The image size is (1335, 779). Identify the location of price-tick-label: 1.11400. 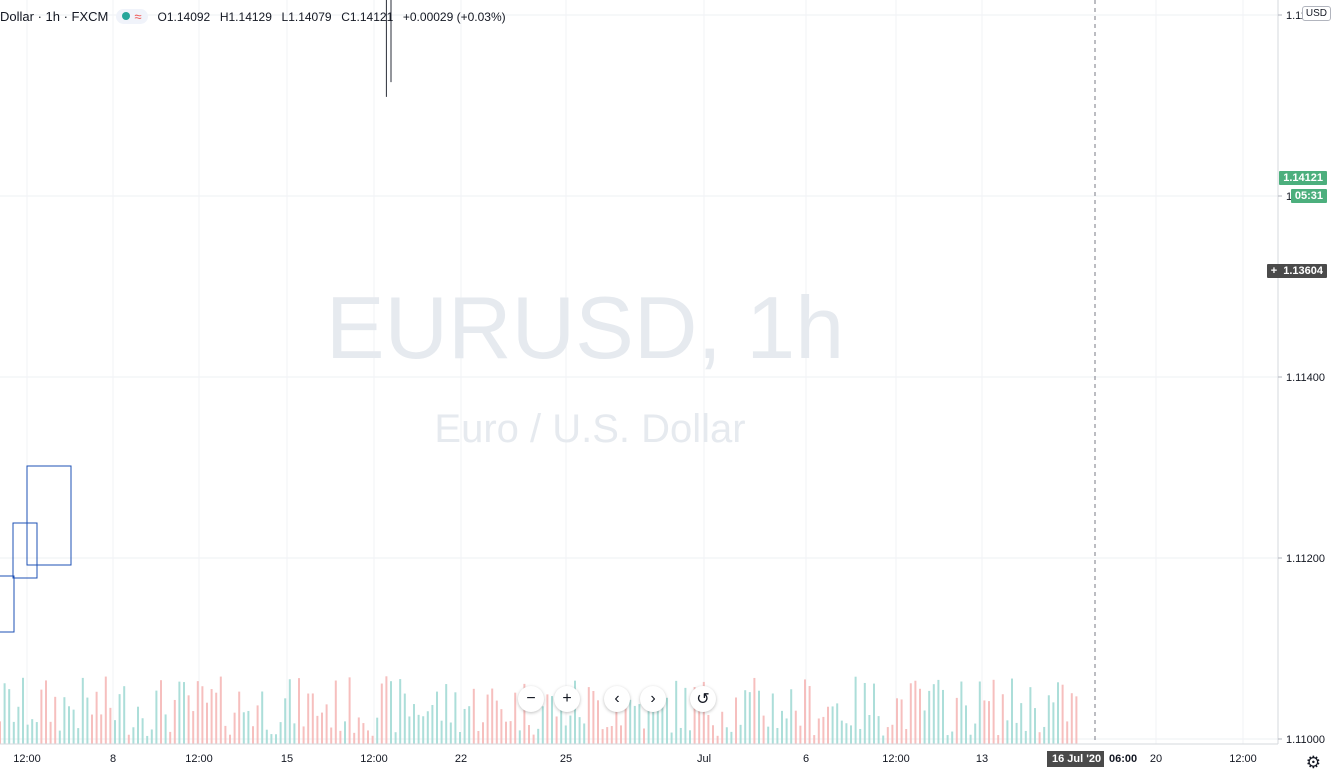
(1305, 378).